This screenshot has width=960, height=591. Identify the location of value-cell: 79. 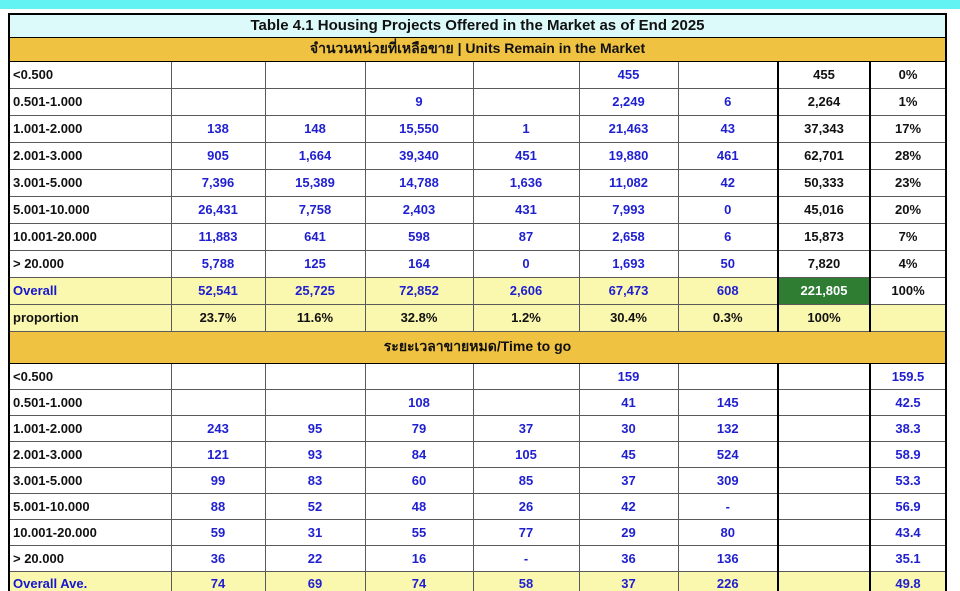
(419, 428).